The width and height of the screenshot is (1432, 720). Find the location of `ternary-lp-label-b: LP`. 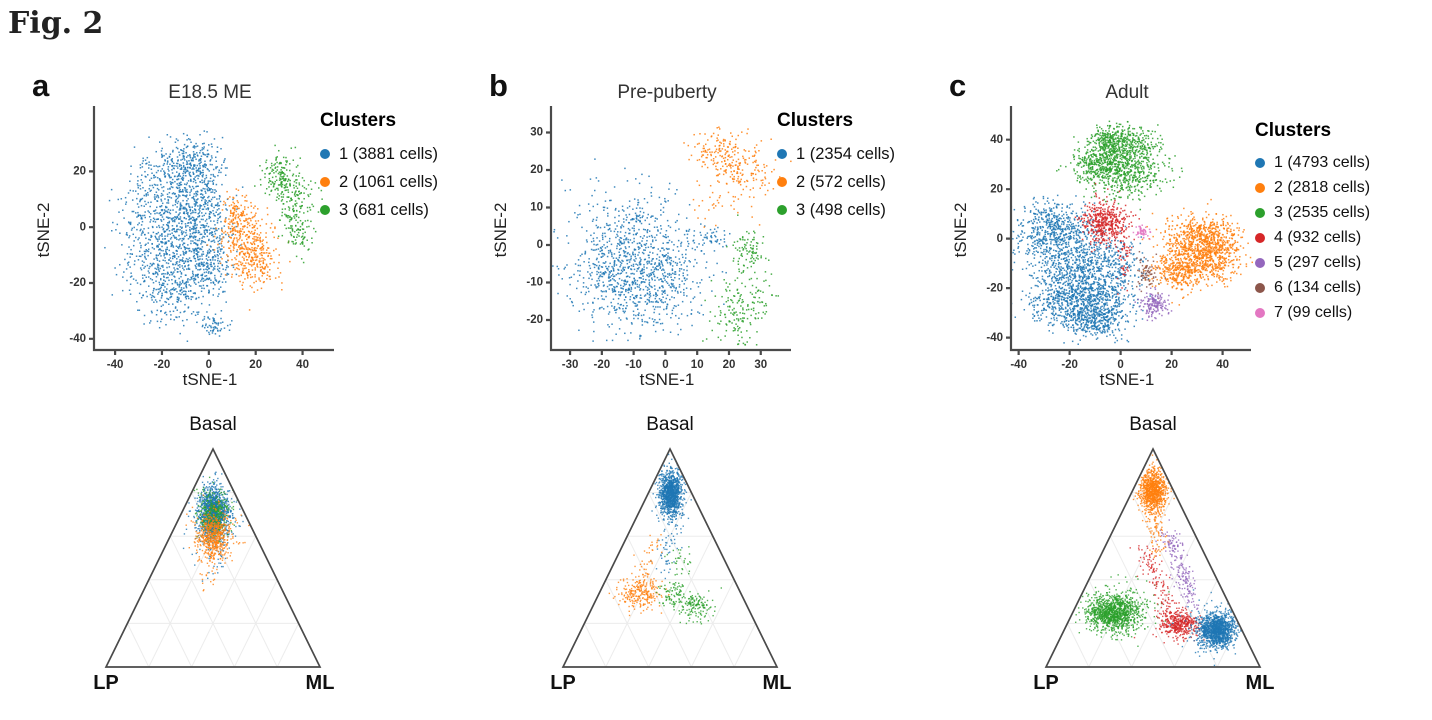

ternary-lp-label-b: LP is located at coordinates (563, 683).